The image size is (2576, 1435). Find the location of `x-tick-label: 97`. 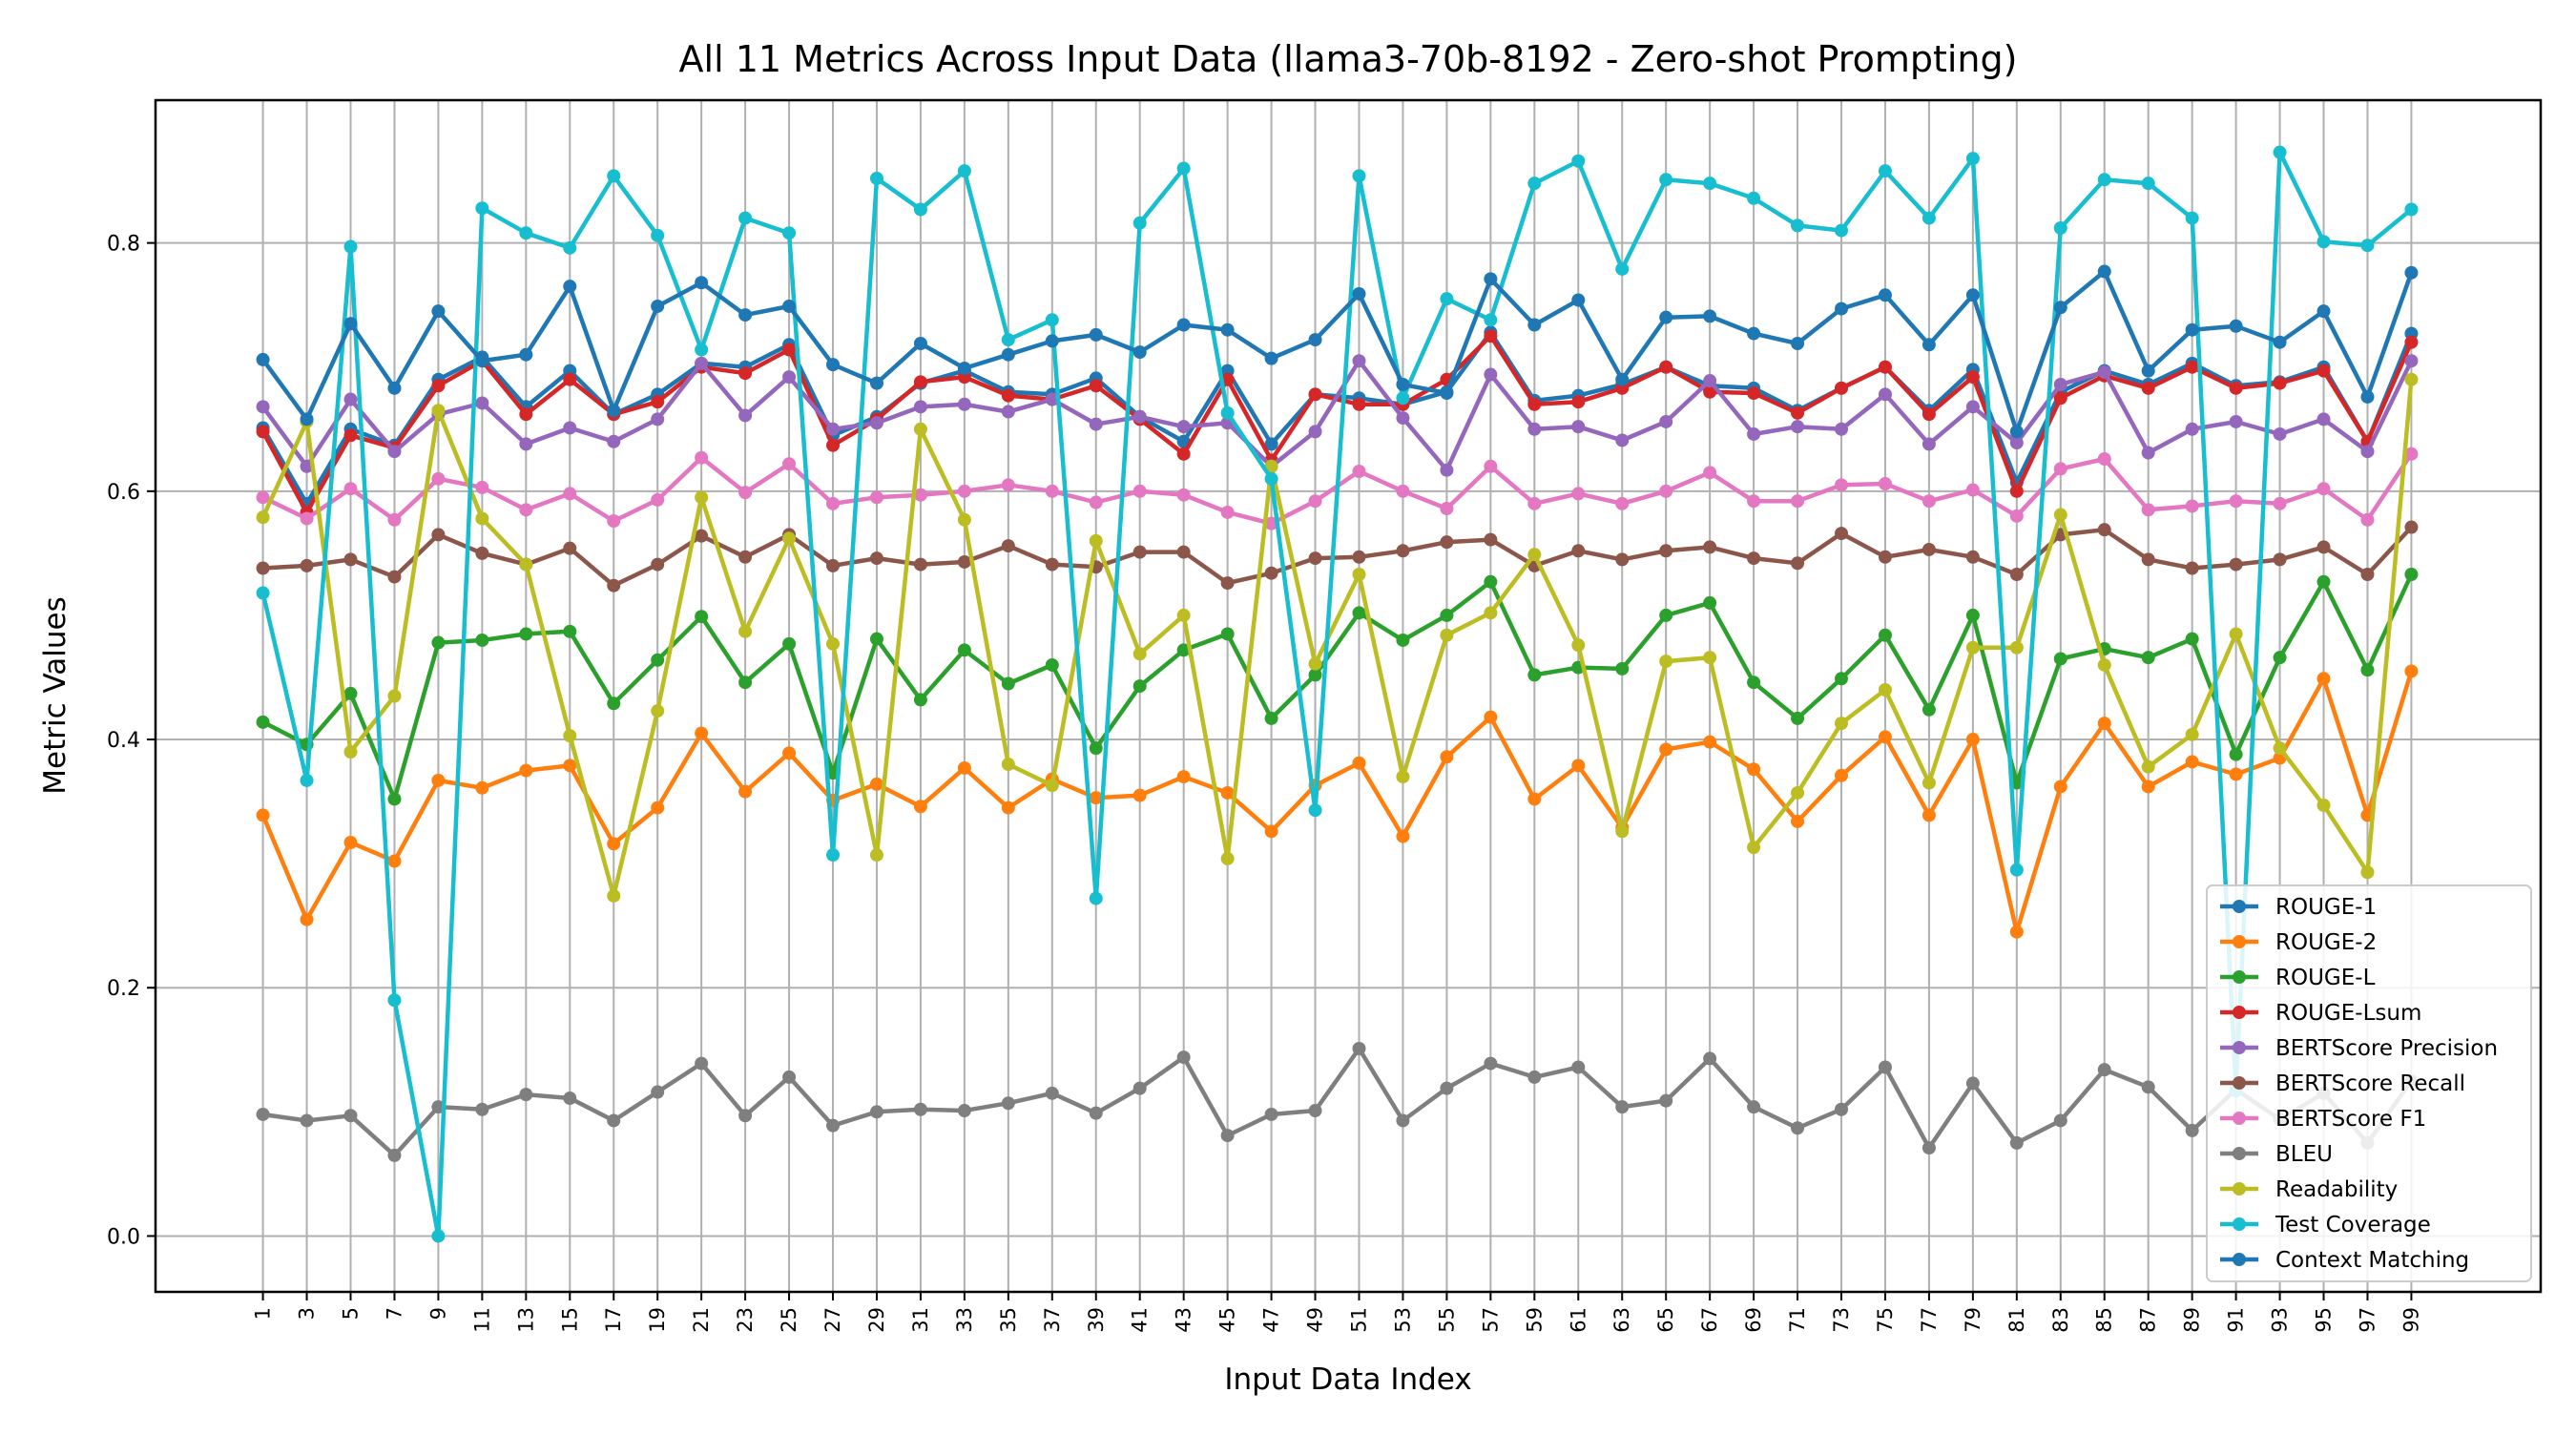

x-tick-label: 97 is located at coordinates (2367, 1320).